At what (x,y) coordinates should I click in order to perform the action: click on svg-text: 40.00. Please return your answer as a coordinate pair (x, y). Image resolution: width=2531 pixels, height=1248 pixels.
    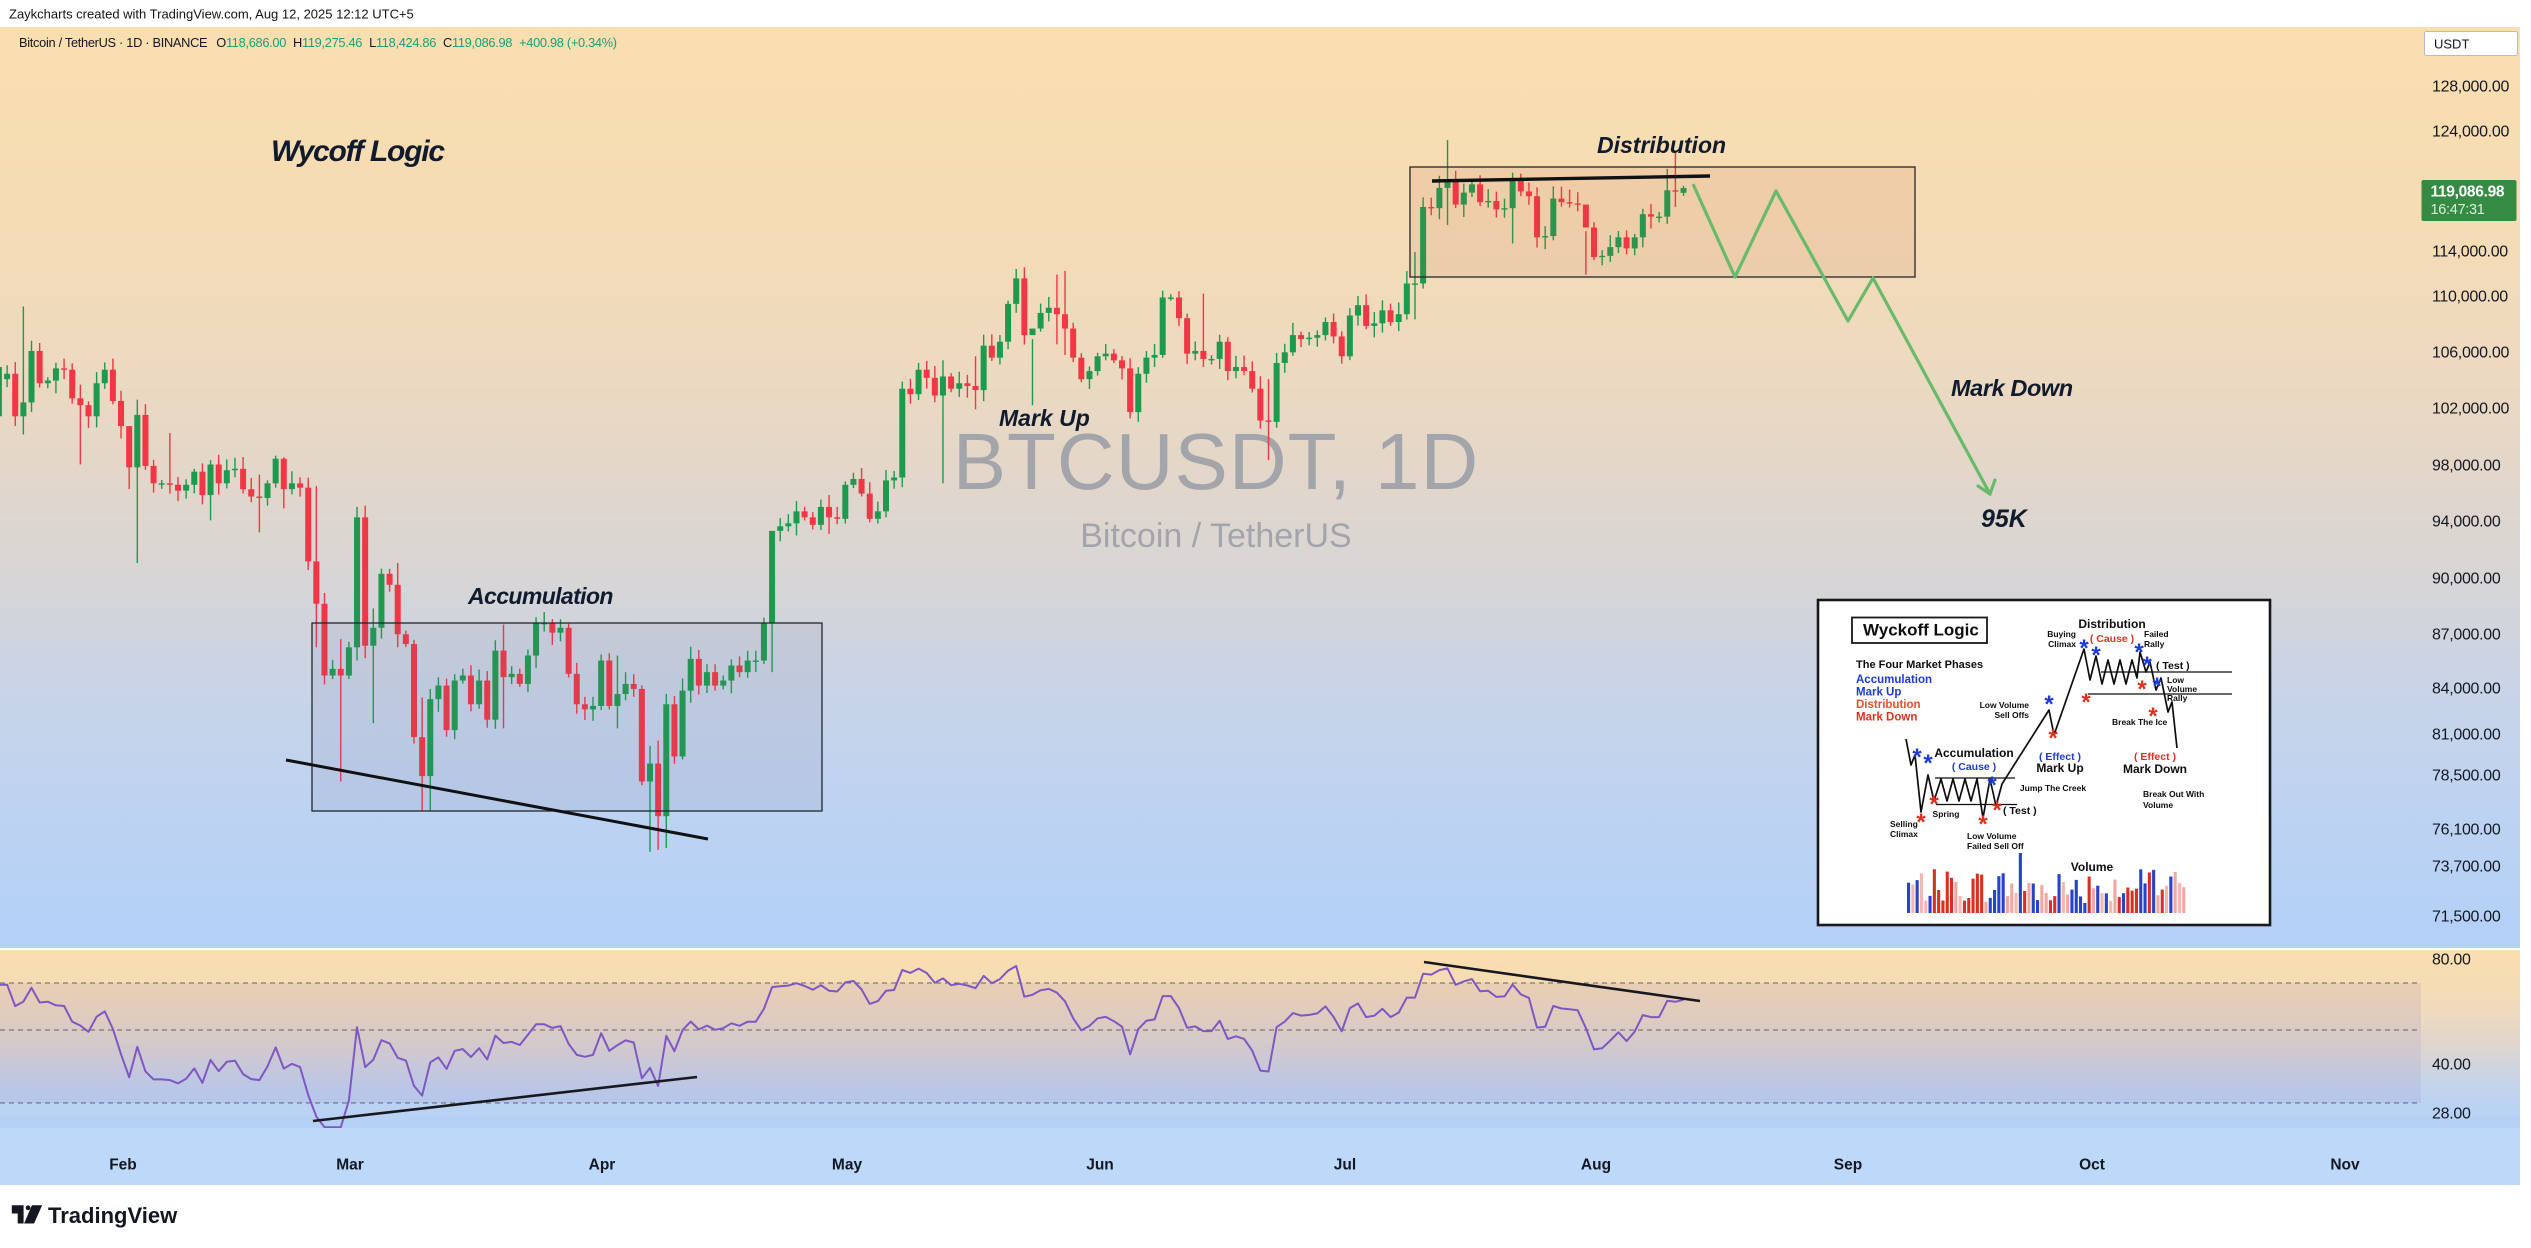
    Looking at the image, I should click on (2451, 1065).